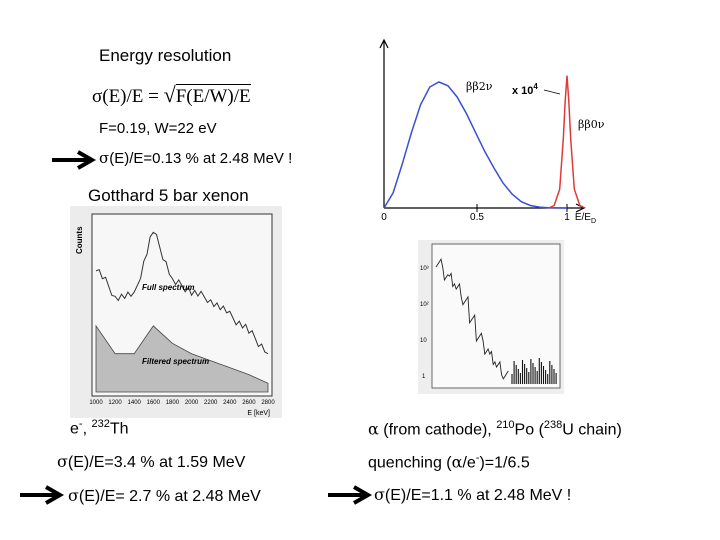  What do you see at coordinates (424, 377) in the screenshot?
I see `y-tick-label: 1` at bounding box center [424, 377].